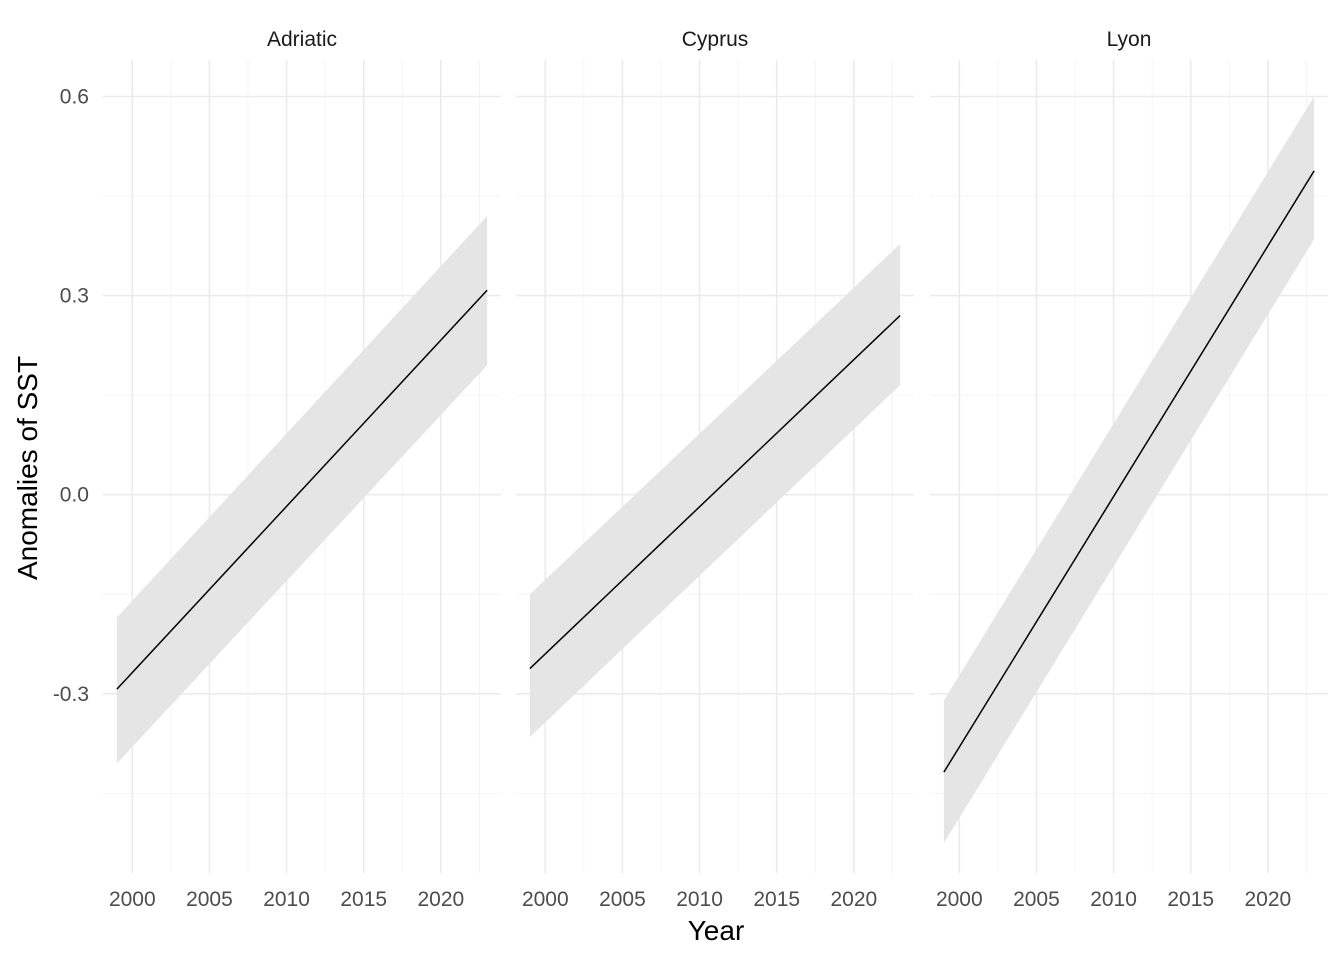  Describe the element at coordinates (74, 296) in the screenshot. I see `y-tick-label: 0.3` at that location.